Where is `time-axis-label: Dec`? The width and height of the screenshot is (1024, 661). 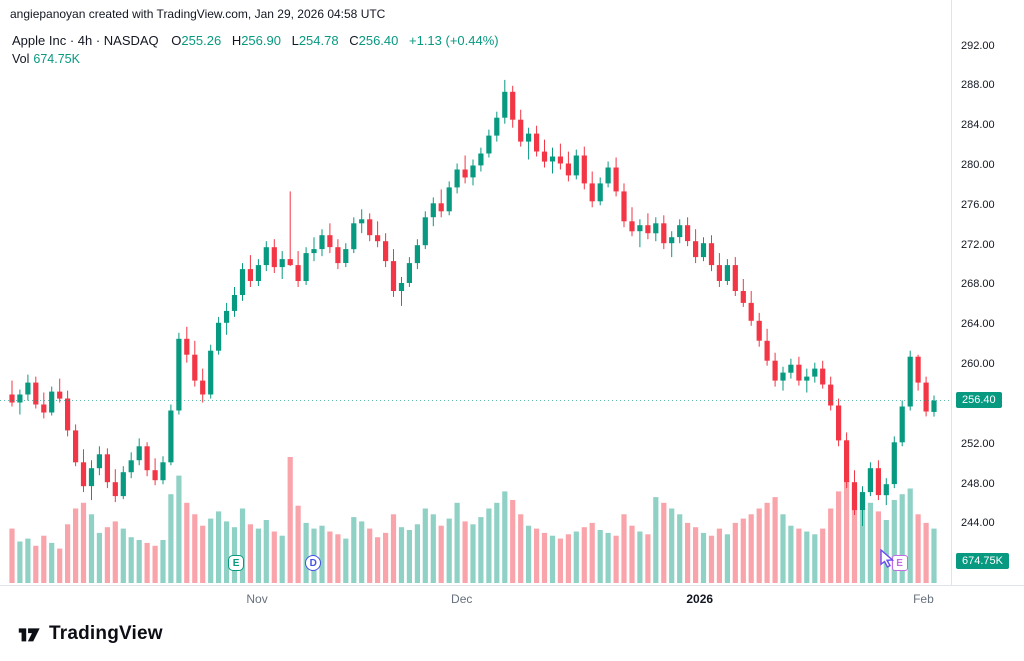 time-axis-label: Dec is located at coordinates (462, 599).